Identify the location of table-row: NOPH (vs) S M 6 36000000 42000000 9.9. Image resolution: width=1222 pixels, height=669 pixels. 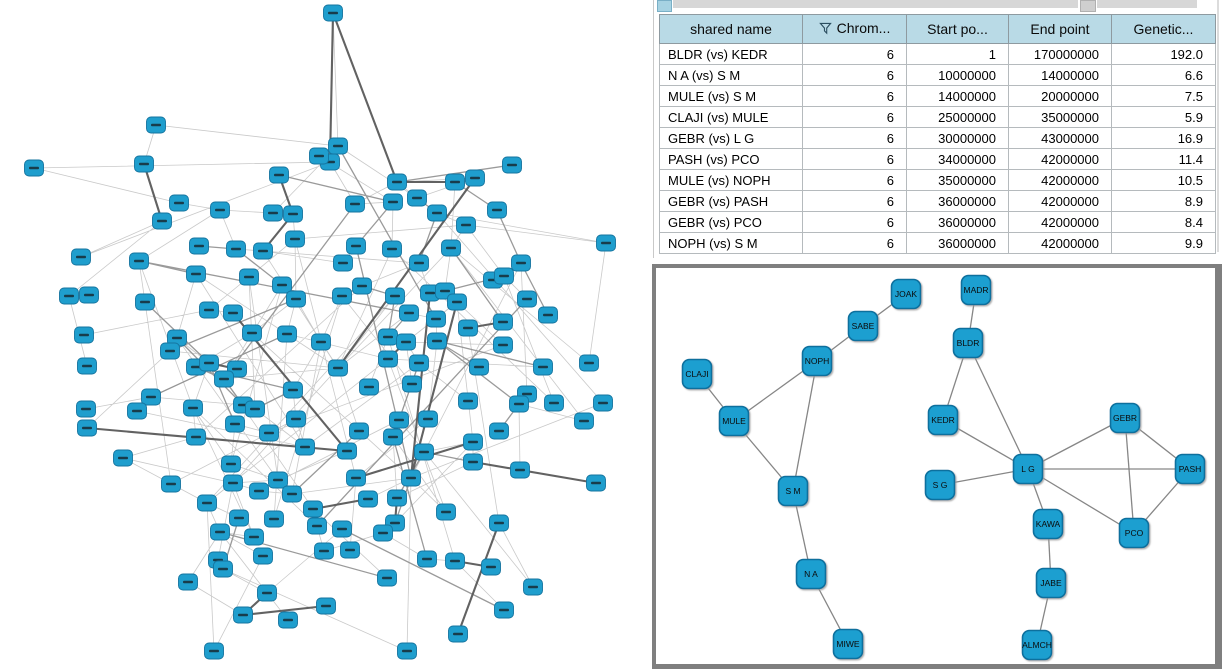
(937, 243).